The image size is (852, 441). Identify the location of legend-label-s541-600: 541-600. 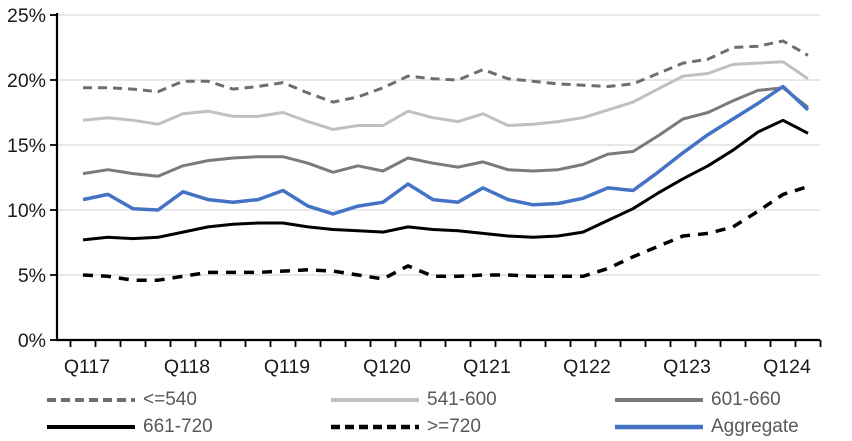
(462, 399).